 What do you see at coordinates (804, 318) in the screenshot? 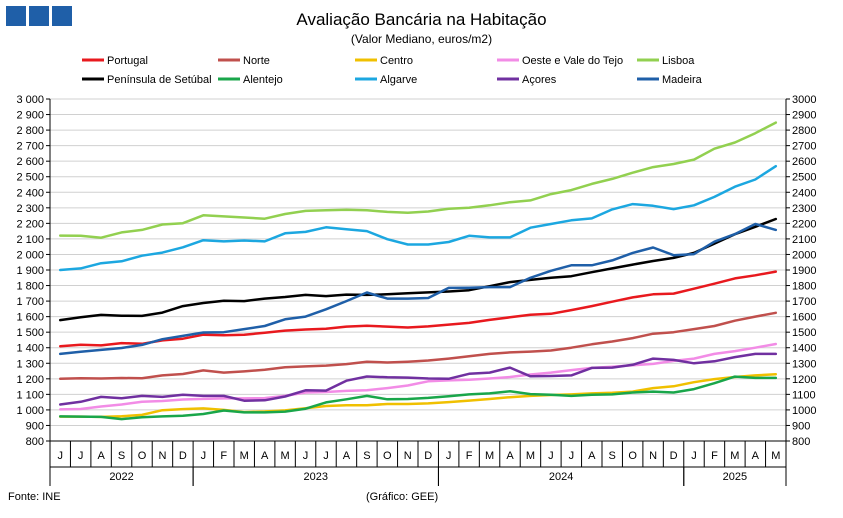
I see `y-tick-label-right: 1600` at bounding box center [804, 318].